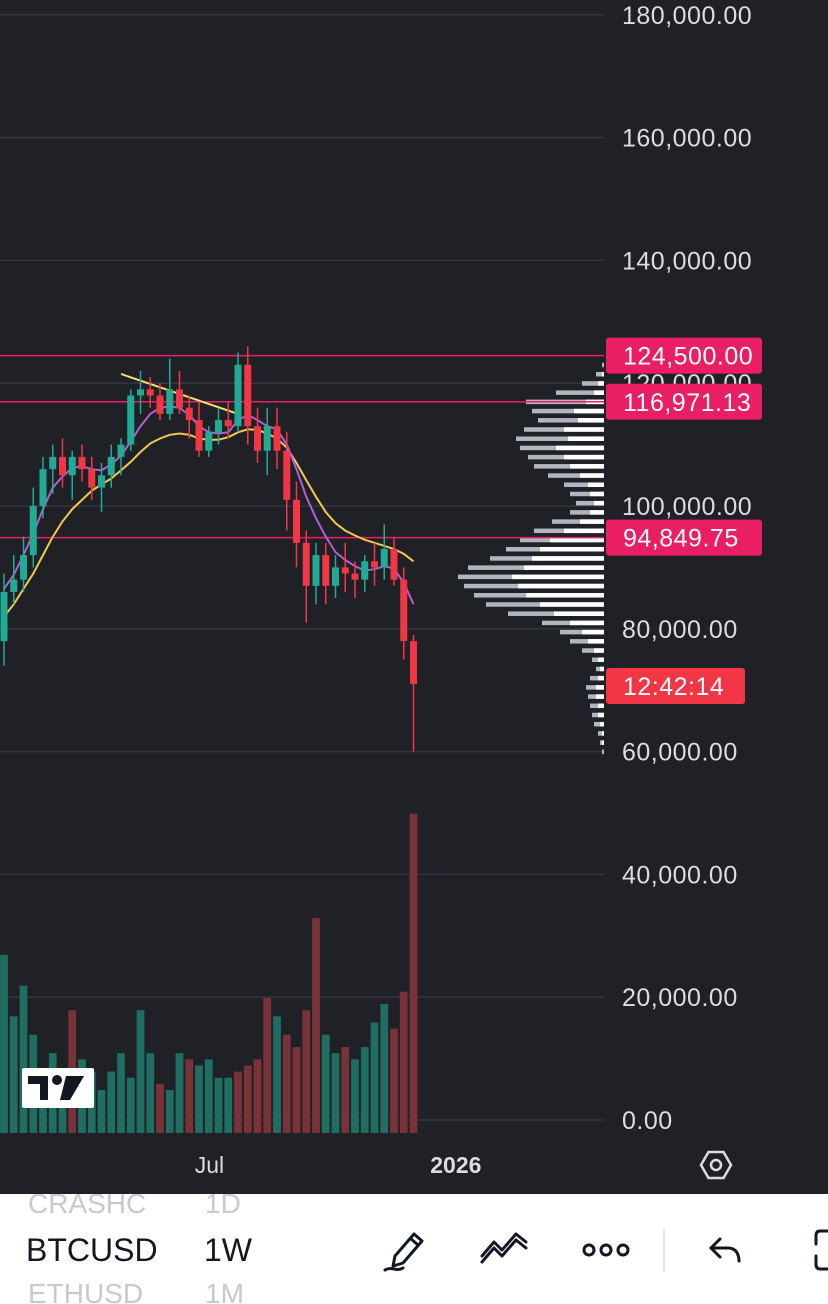 This screenshot has height=1304, width=828. I want to click on time-axis-label: Jul, so click(209, 1165).